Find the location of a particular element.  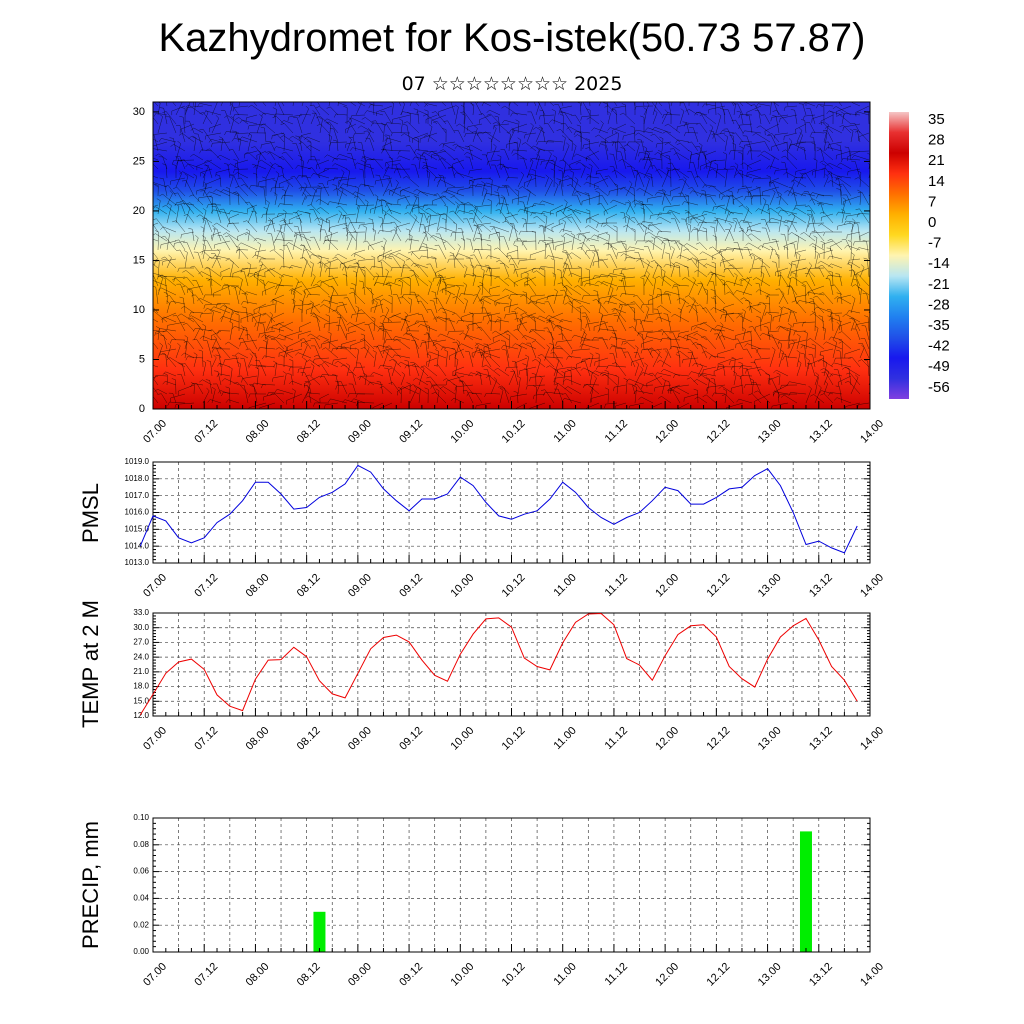

pmsl-x-tick-label: 14.00 is located at coordinates (872, 586).